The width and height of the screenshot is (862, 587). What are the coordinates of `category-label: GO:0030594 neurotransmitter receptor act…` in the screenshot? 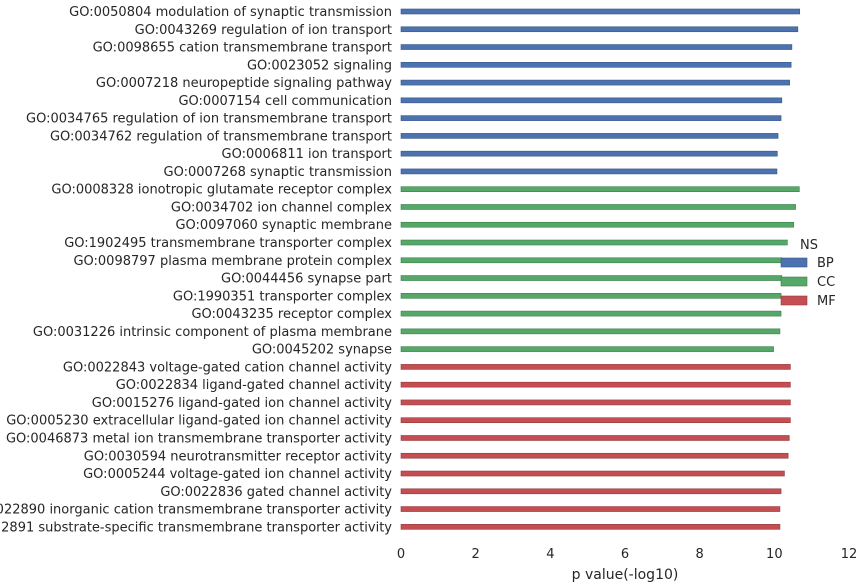 It's located at (238, 456).